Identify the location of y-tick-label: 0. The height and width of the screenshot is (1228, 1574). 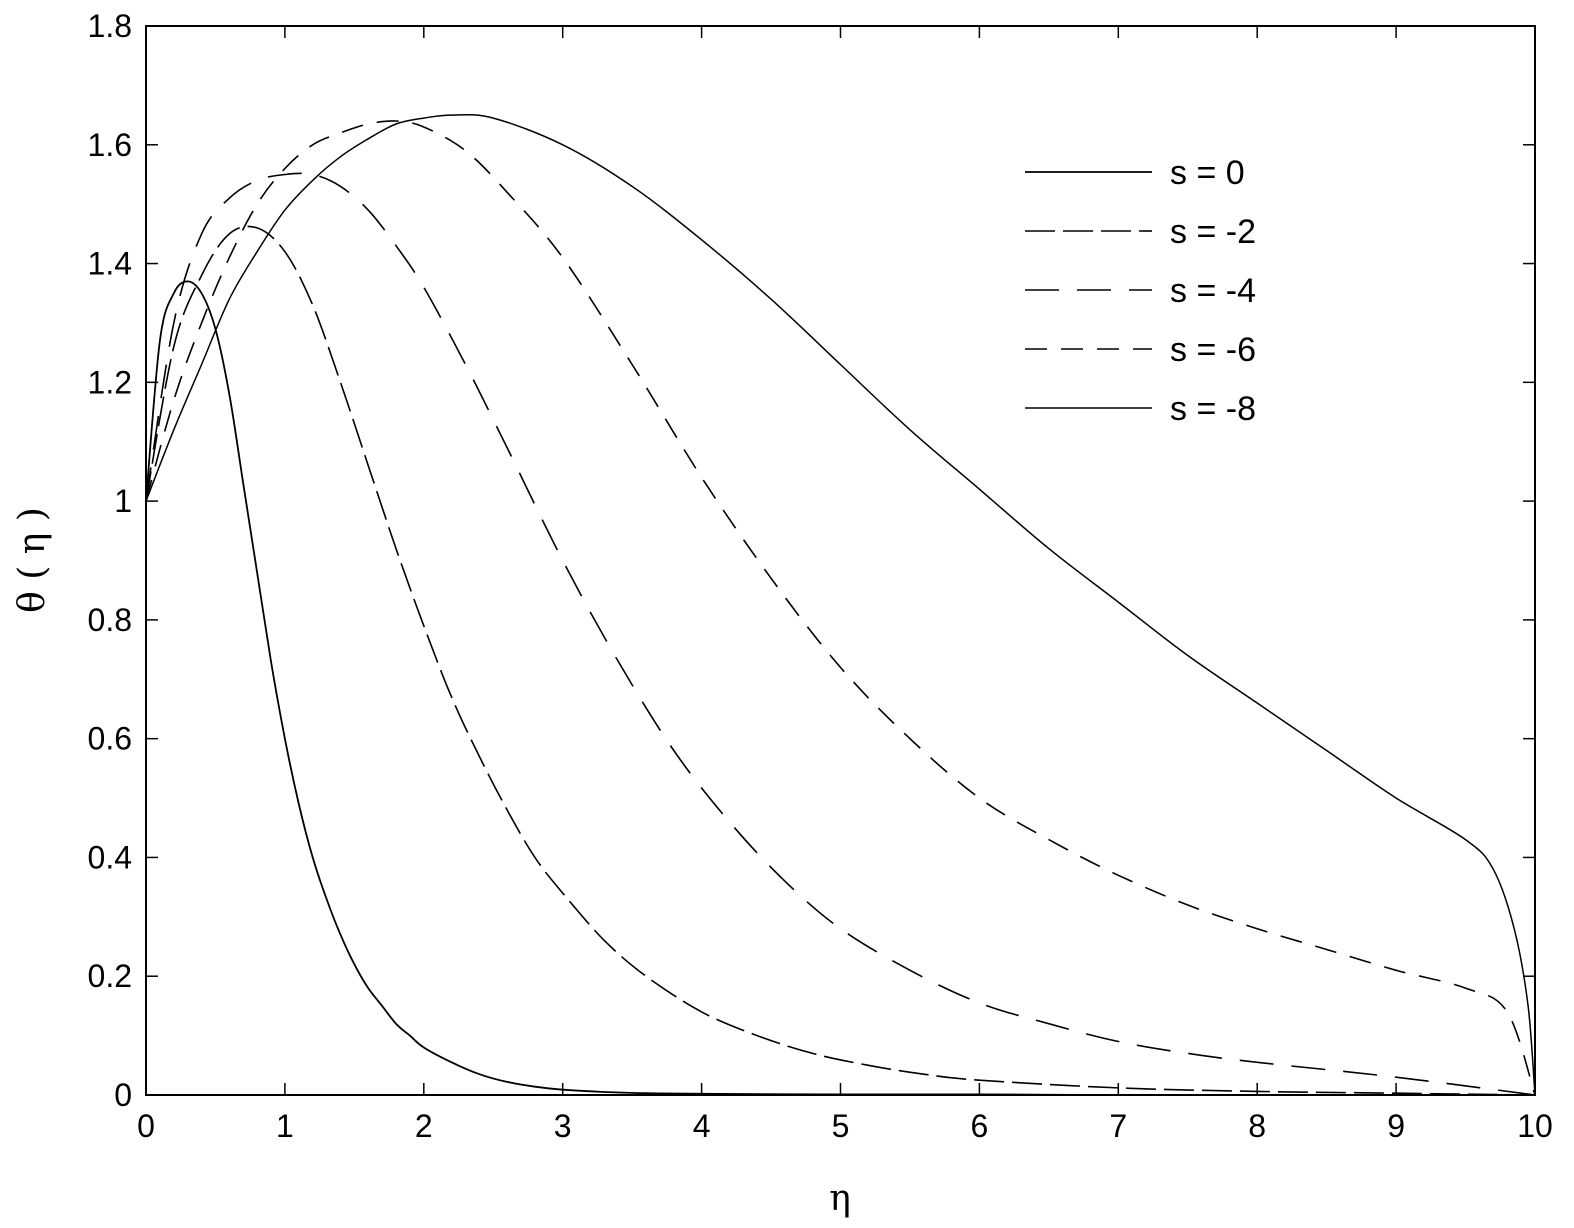
(123, 1095).